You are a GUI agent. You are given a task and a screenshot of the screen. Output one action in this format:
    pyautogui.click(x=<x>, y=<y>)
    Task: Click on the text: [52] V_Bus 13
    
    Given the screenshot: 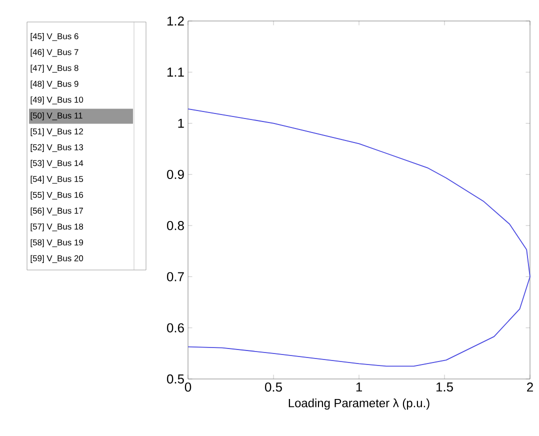 What is the action you would take?
    pyautogui.click(x=57, y=148)
    